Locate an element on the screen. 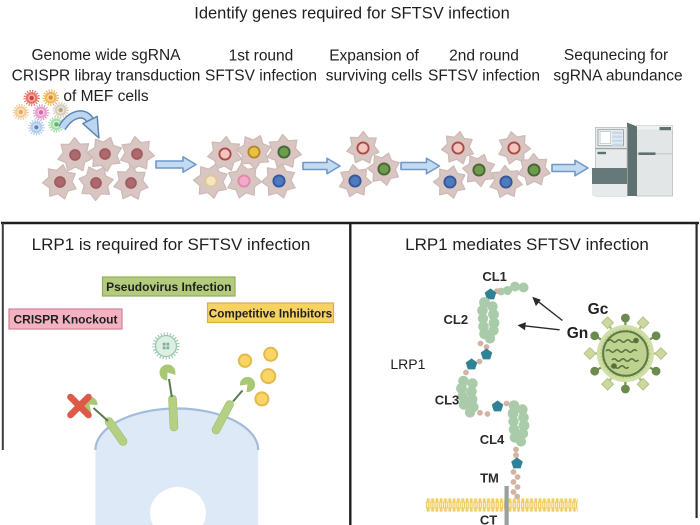 This screenshot has height=525, width=700. svg-text: LRP1 mediates SFTSV infection is located at coordinates (527, 244).